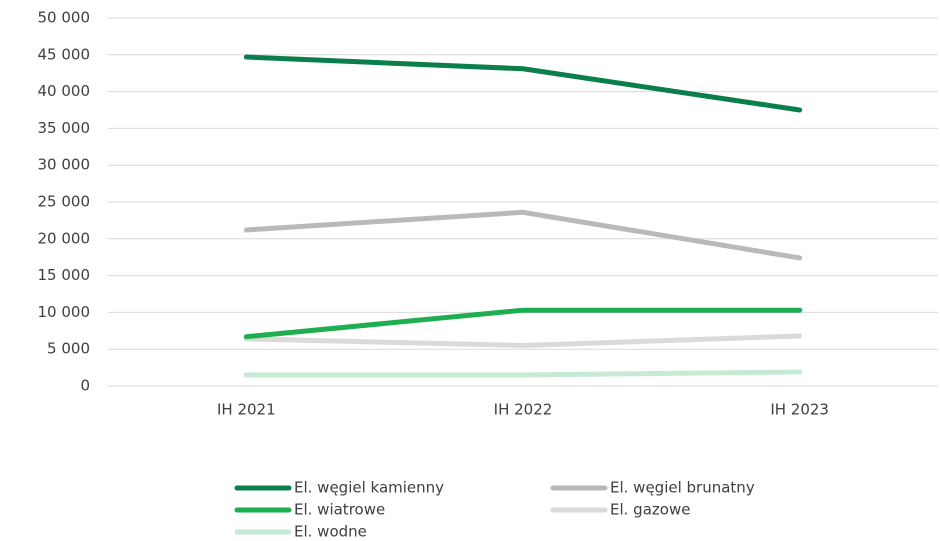 The height and width of the screenshot is (541, 940). What do you see at coordinates (799, 410) in the screenshot?
I see `x-tick-label: IH 2023` at bounding box center [799, 410].